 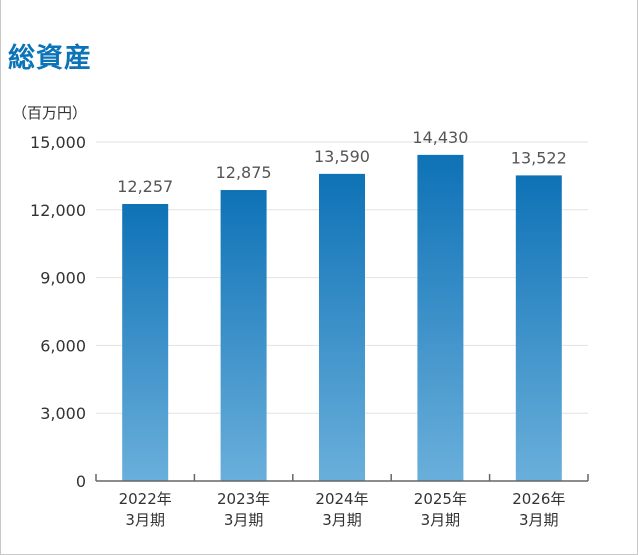 I want to click on y-tick-label: 15,000, so click(x=58, y=142).